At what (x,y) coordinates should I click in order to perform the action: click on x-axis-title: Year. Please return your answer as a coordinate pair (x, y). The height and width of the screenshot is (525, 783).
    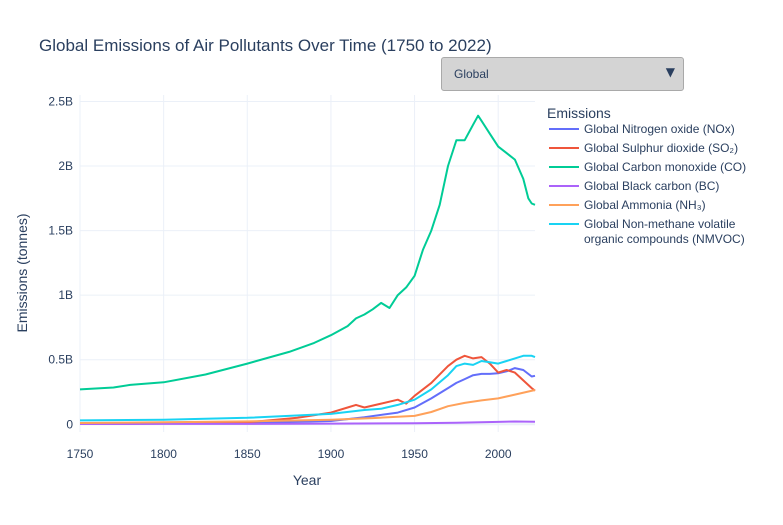
    Looking at the image, I should click on (307, 480).